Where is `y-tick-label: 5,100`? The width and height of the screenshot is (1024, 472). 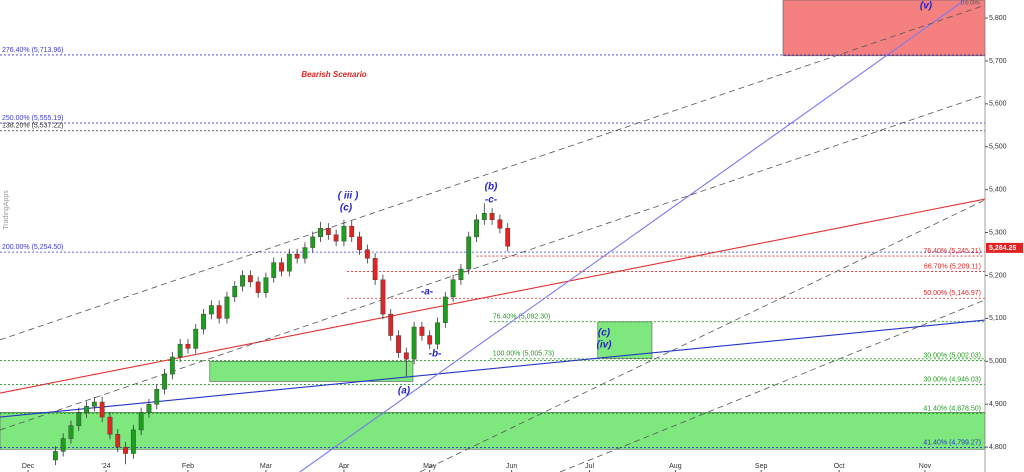 y-tick-label: 5,100 is located at coordinates (998, 318).